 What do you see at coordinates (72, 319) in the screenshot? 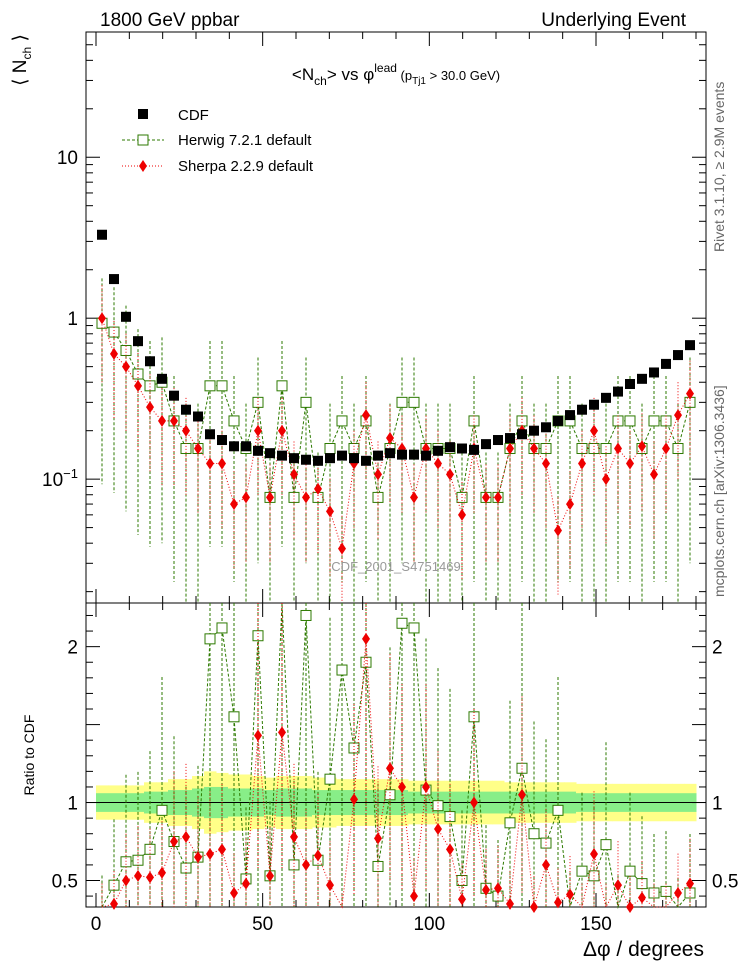
I see `main-y-tick-label: 1` at bounding box center [72, 319].